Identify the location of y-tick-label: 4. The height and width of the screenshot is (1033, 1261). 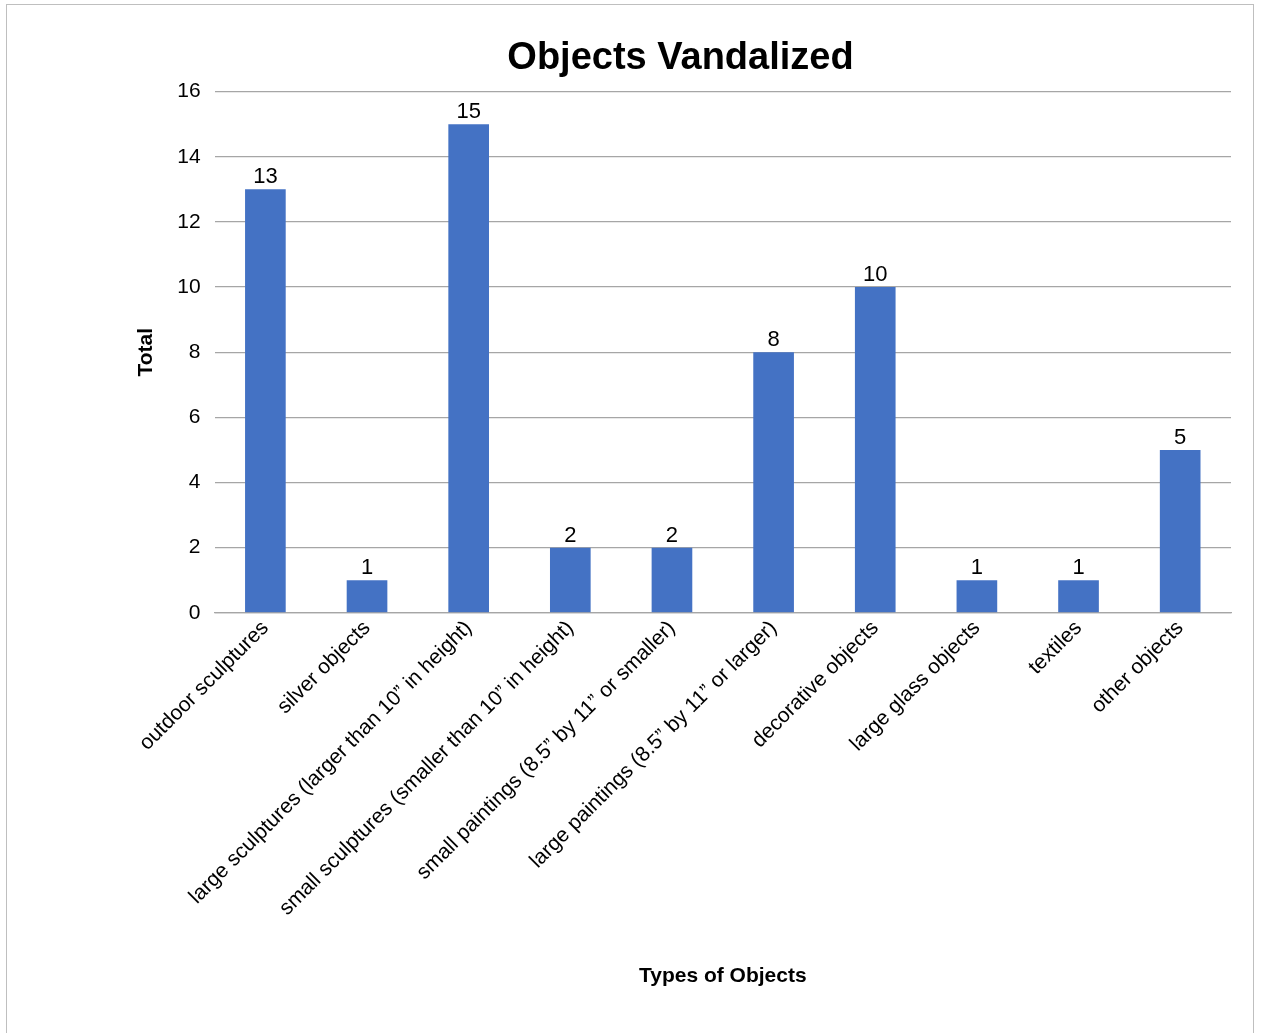
(194, 481).